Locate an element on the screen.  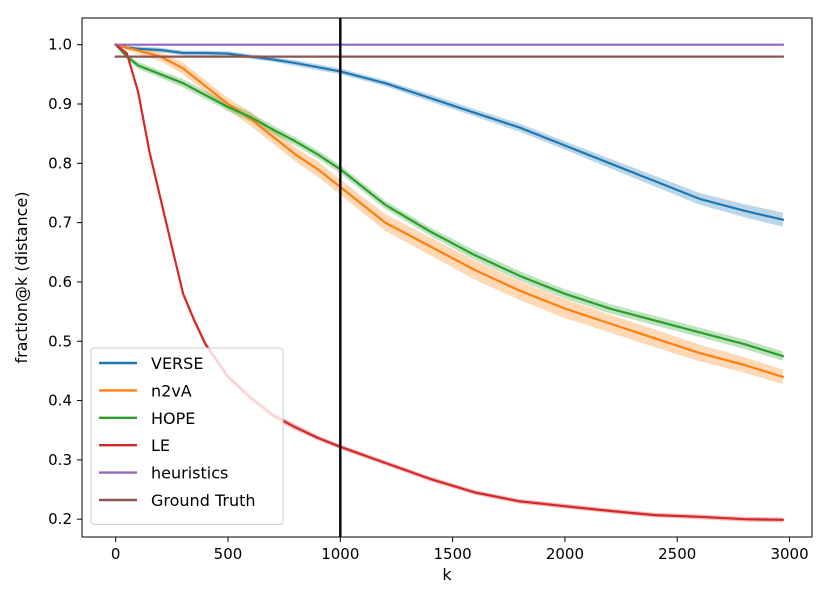
x-tick-label: 500 is located at coordinates (228, 554).